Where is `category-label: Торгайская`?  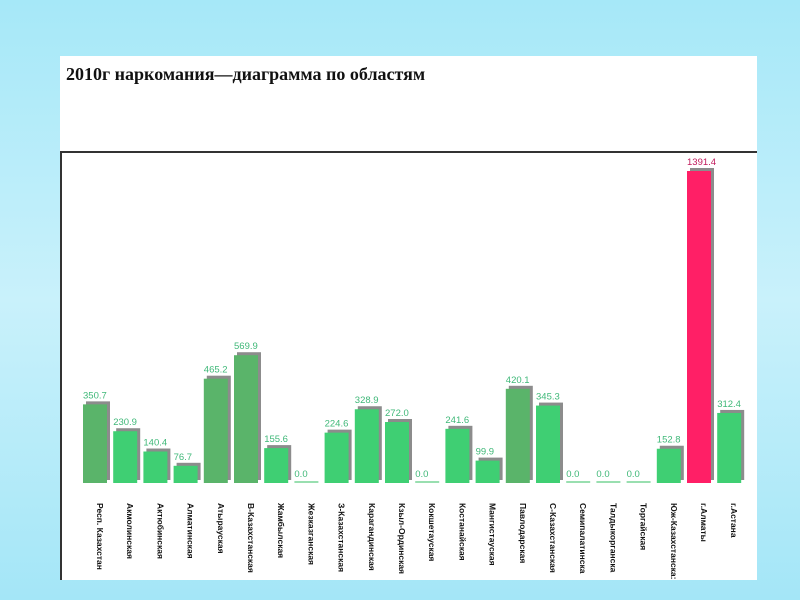
category-label: Торгайская is located at coordinates (644, 526).